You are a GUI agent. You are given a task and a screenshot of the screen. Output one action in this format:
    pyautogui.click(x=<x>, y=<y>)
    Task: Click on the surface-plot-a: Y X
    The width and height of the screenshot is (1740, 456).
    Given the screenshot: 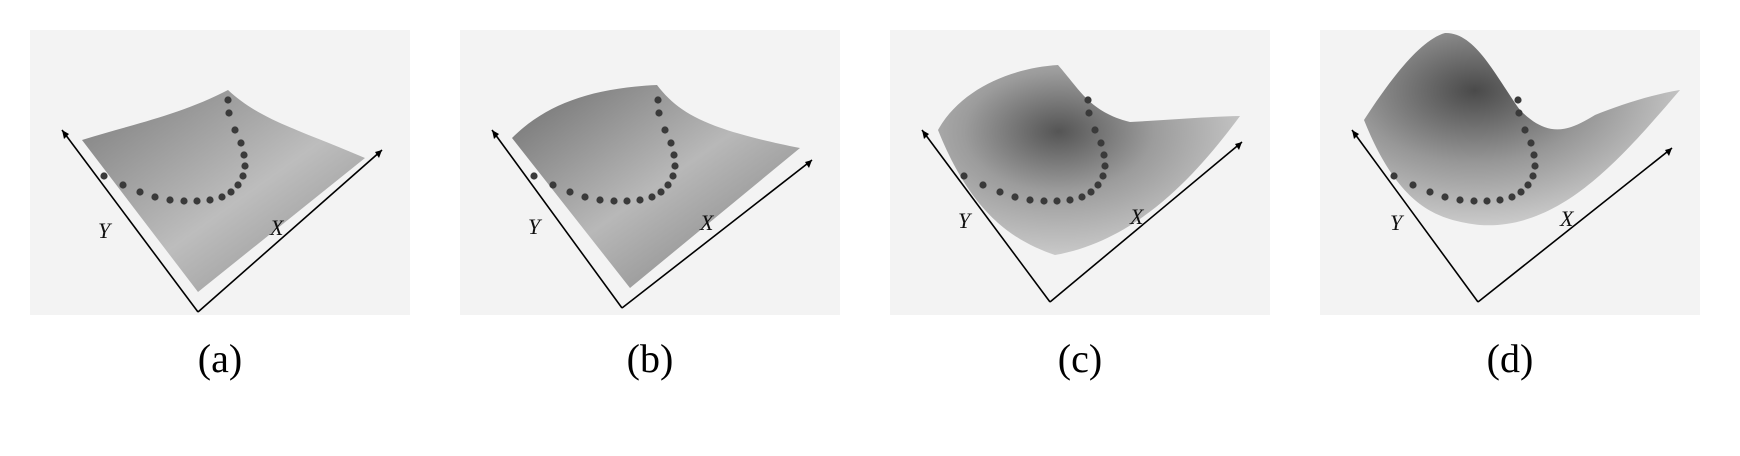 What is the action you would take?
    pyautogui.click(x=220, y=172)
    